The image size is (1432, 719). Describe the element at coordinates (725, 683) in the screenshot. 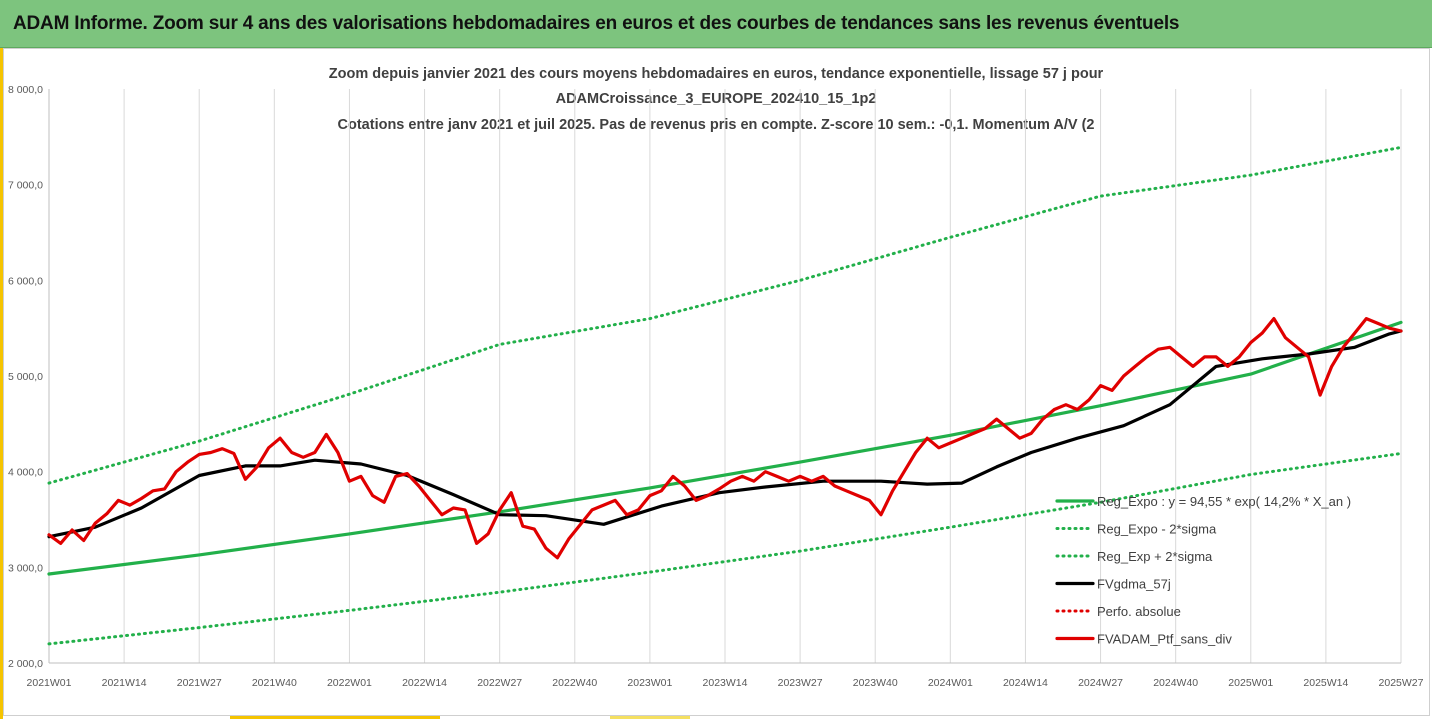

I see `x-tick-label: 2023W14` at that location.